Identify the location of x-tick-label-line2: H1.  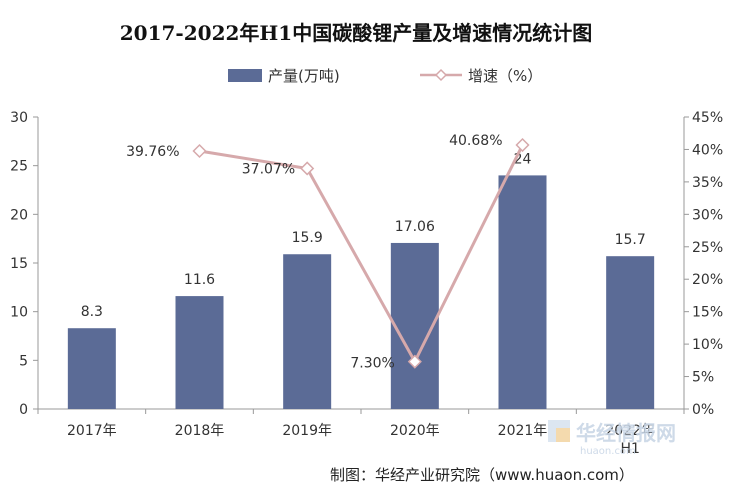
(629, 449).